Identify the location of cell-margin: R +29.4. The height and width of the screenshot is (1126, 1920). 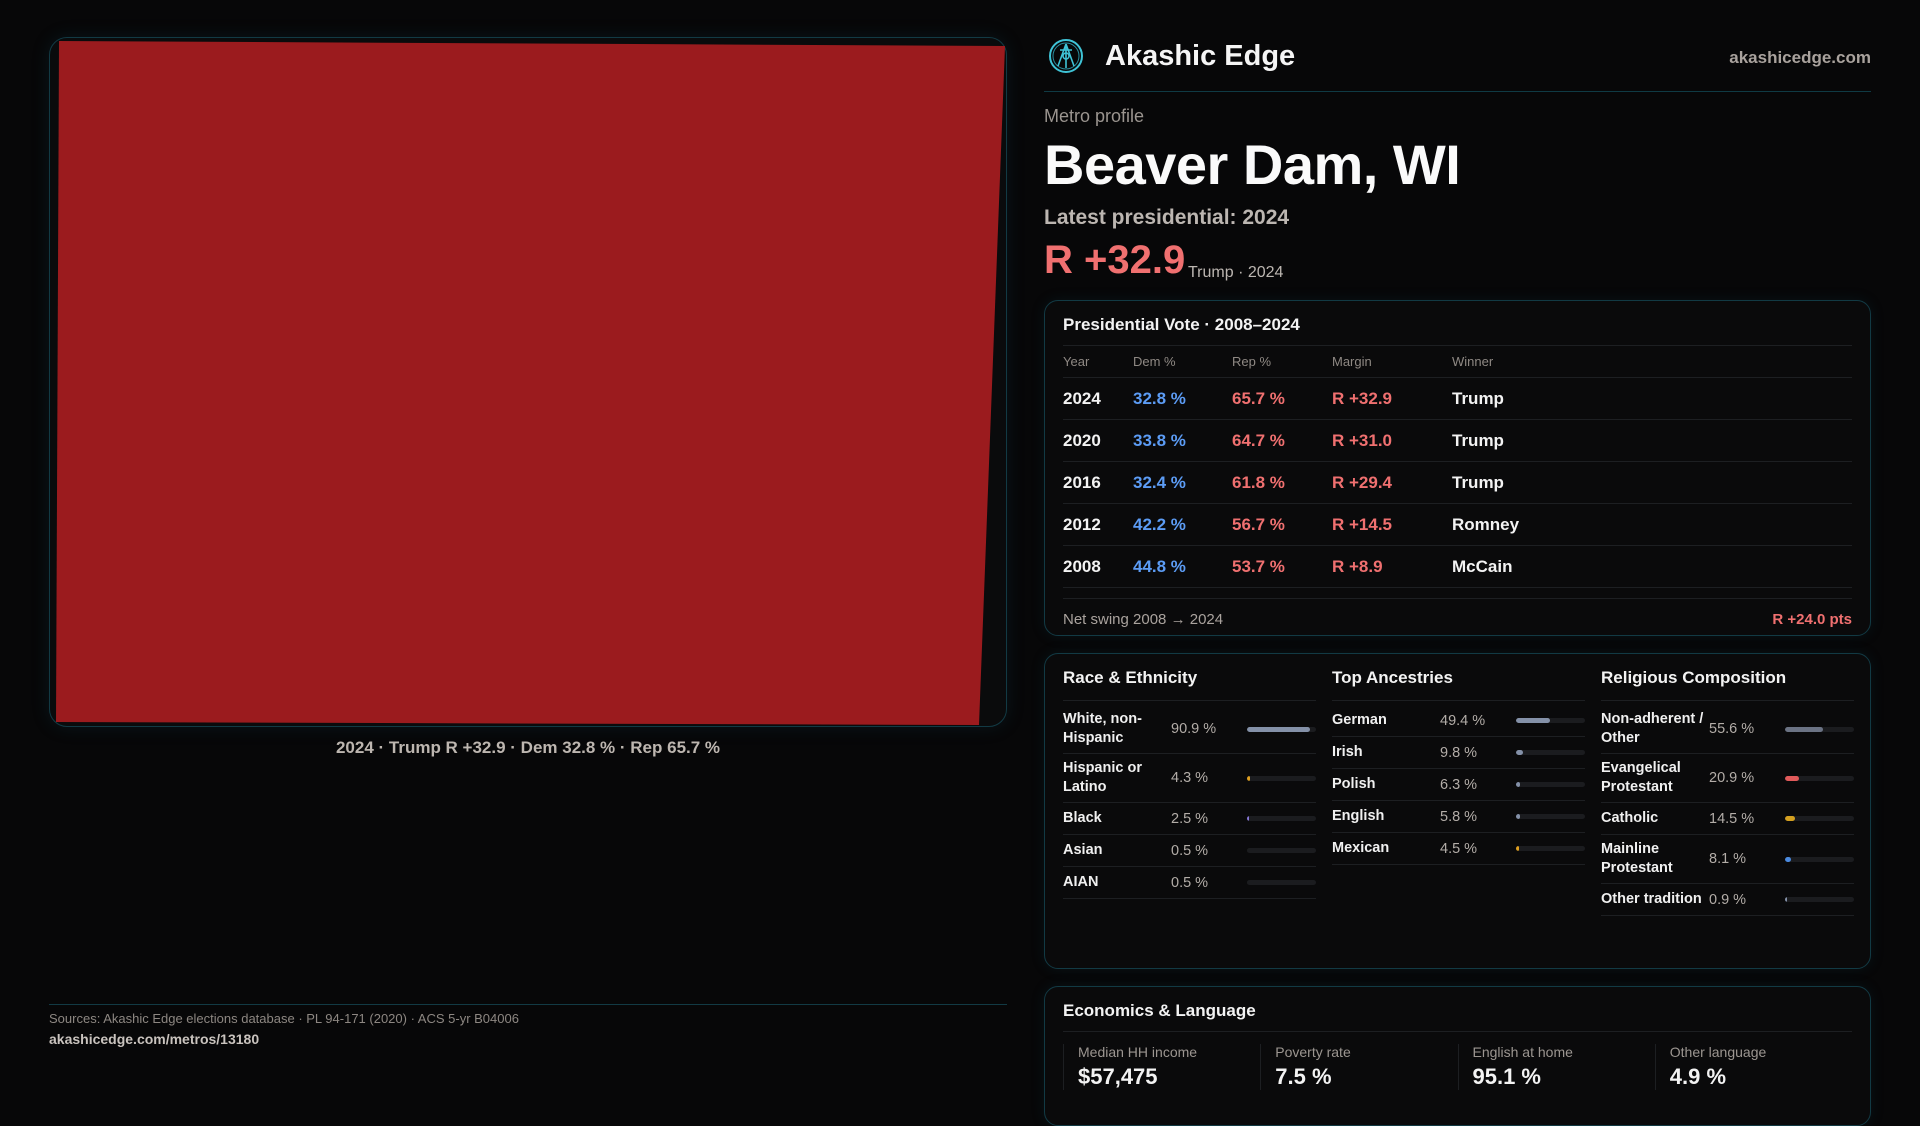
(1362, 482).